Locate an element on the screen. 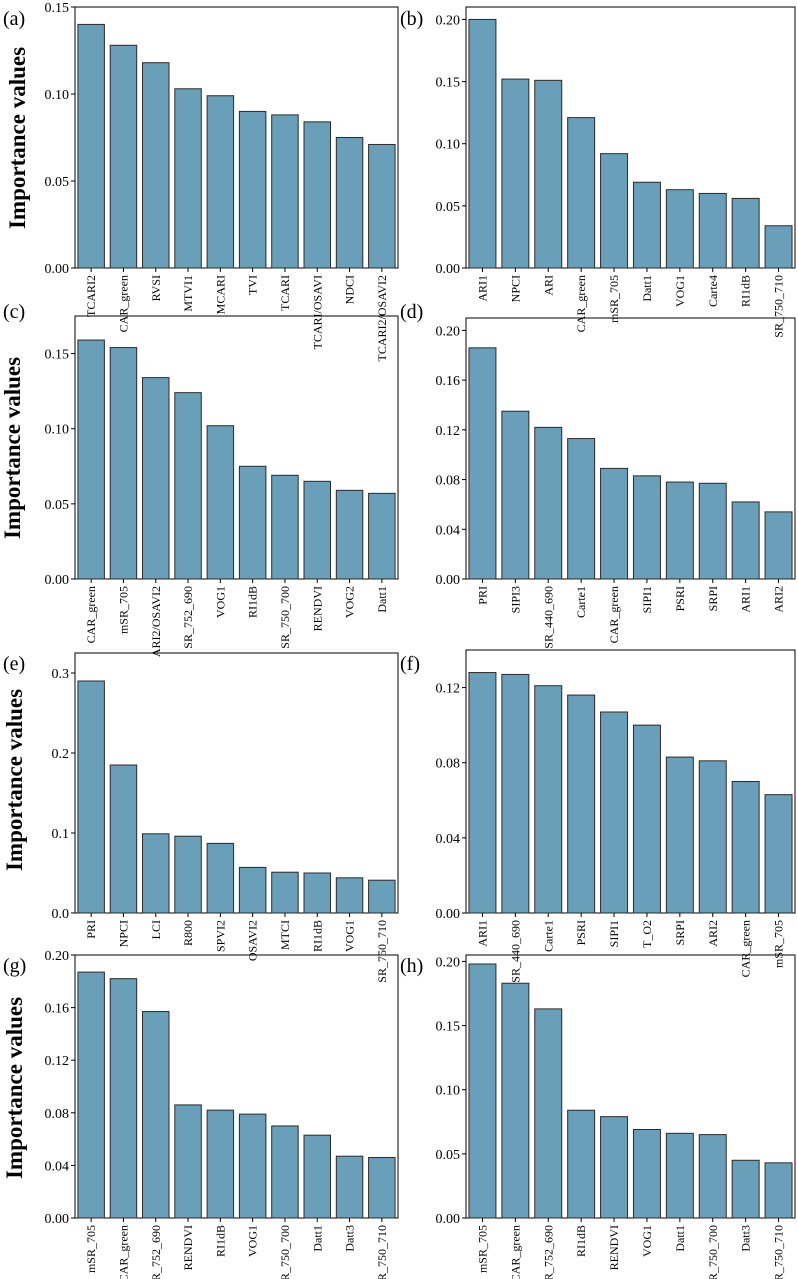 The height and width of the screenshot is (1279, 798). category-label: SR_750_700 is located at coordinates (713, 1252).